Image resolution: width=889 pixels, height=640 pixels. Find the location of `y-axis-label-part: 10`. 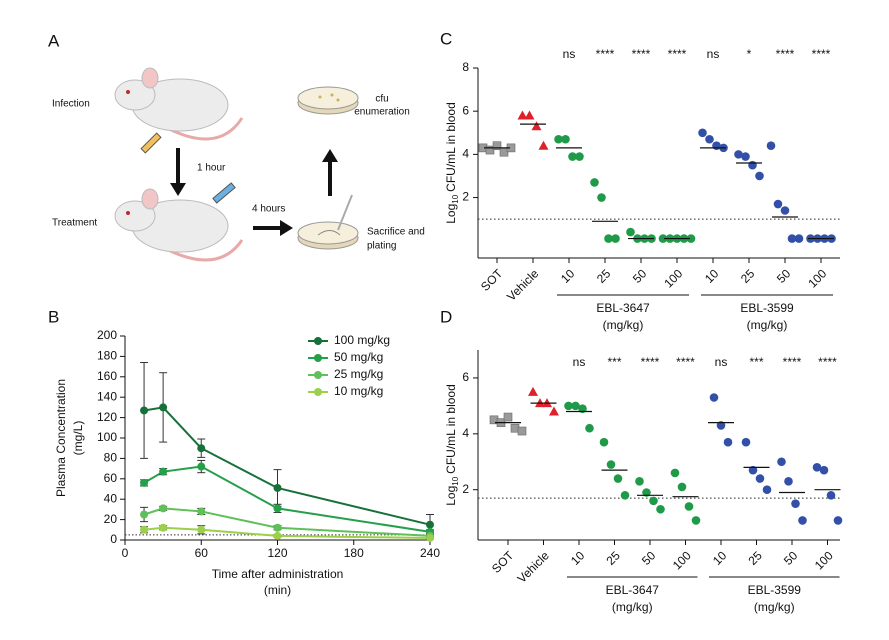

y-axis-label-part: 10 is located at coordinates (455, 480).